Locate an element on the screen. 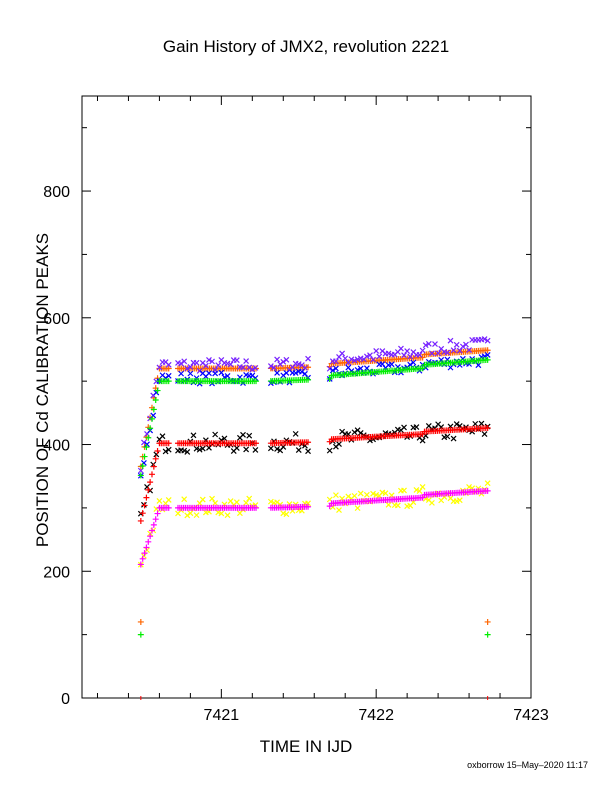 This screenshot has width=612, height=792. footer-credit: oxborrow 15–May–2020 11:17 is located at coordinates (527, 765).